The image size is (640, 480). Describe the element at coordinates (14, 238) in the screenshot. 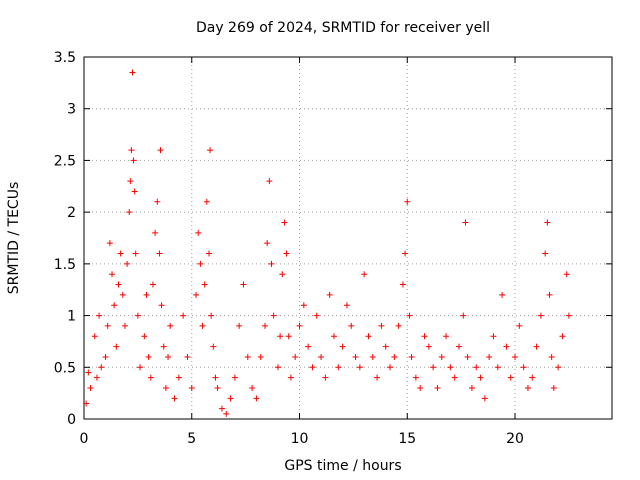

I see `y-axis-label: SRMTID / TECUs` at that location.